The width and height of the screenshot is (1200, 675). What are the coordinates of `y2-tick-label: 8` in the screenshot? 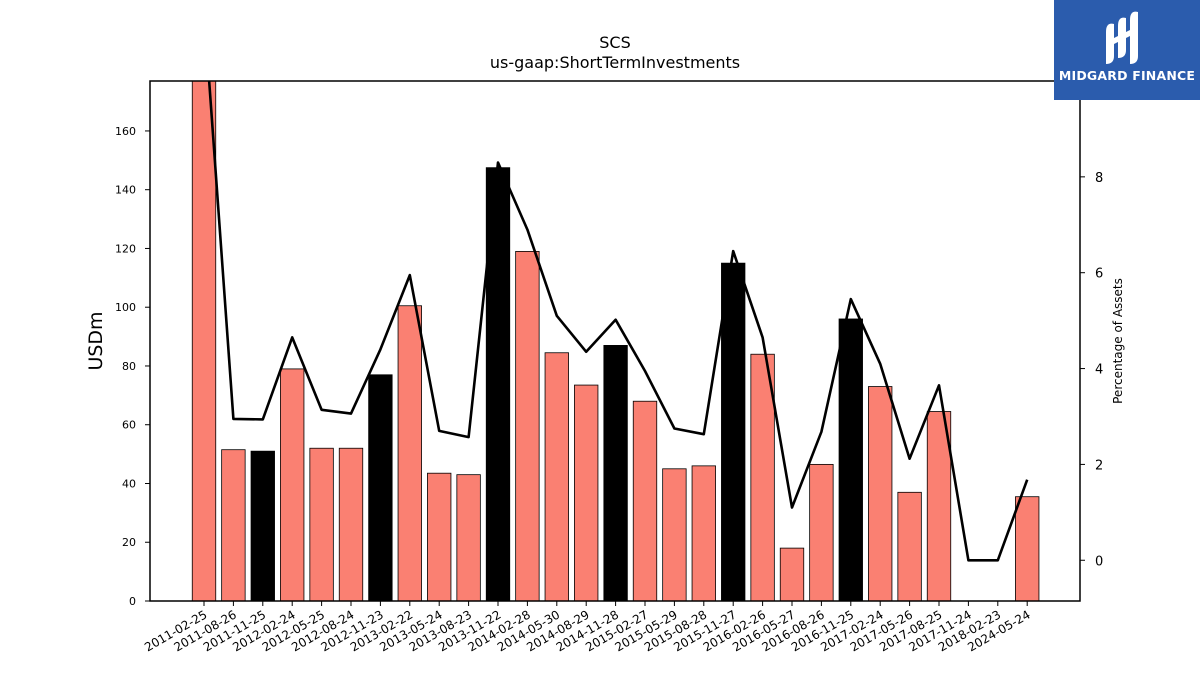 It's located at (1099, 178).